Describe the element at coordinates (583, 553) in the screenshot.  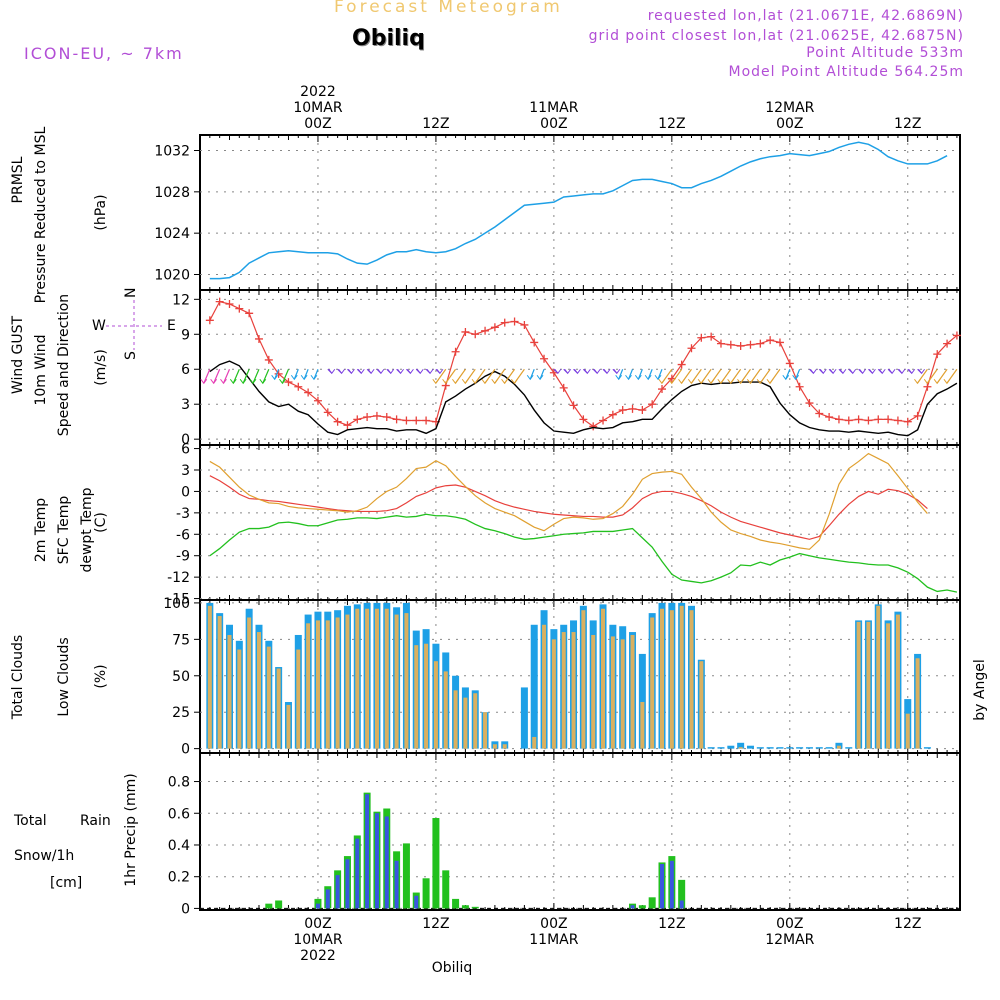
I see `dewpt-series-line` at that location.